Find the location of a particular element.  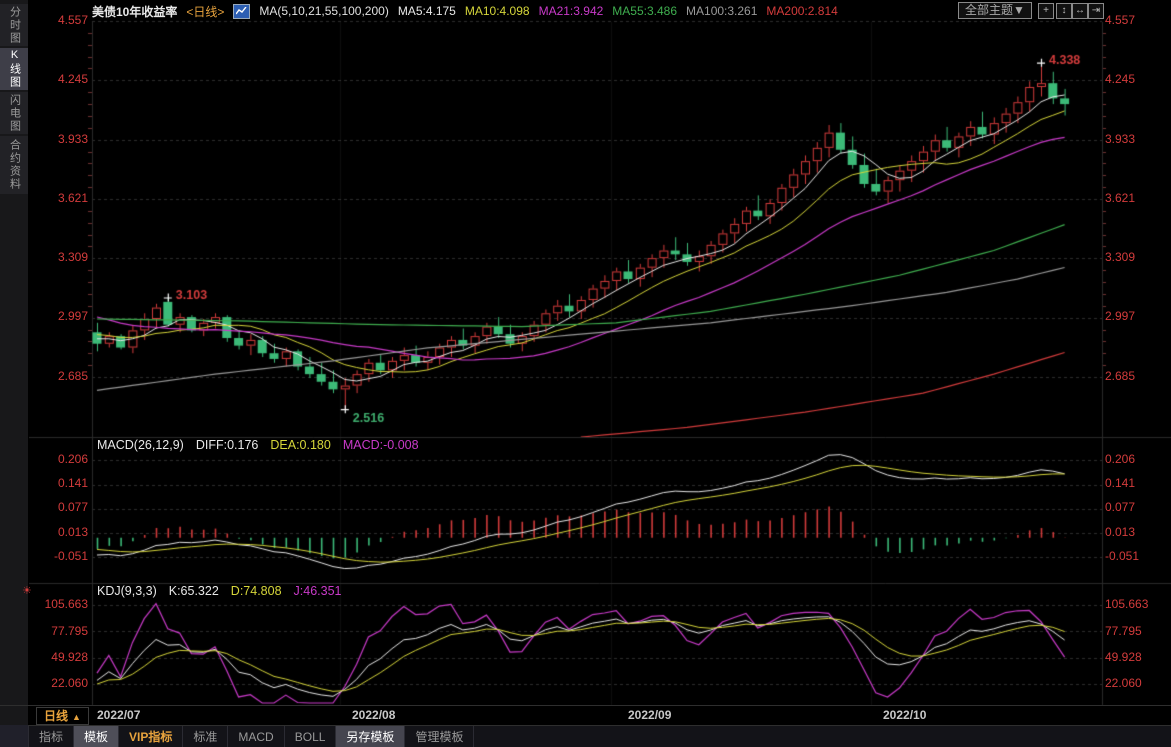

time-axis-label: 2022/07 is located at coordinates (119, 715).